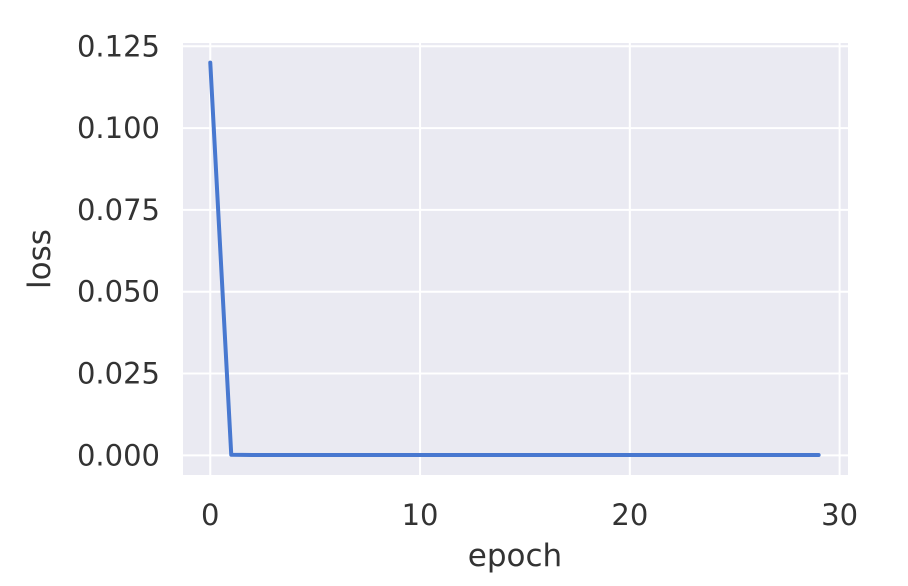 The image size is (908, 586). I want to click on y-axis-label: loss, so click(40, 259).